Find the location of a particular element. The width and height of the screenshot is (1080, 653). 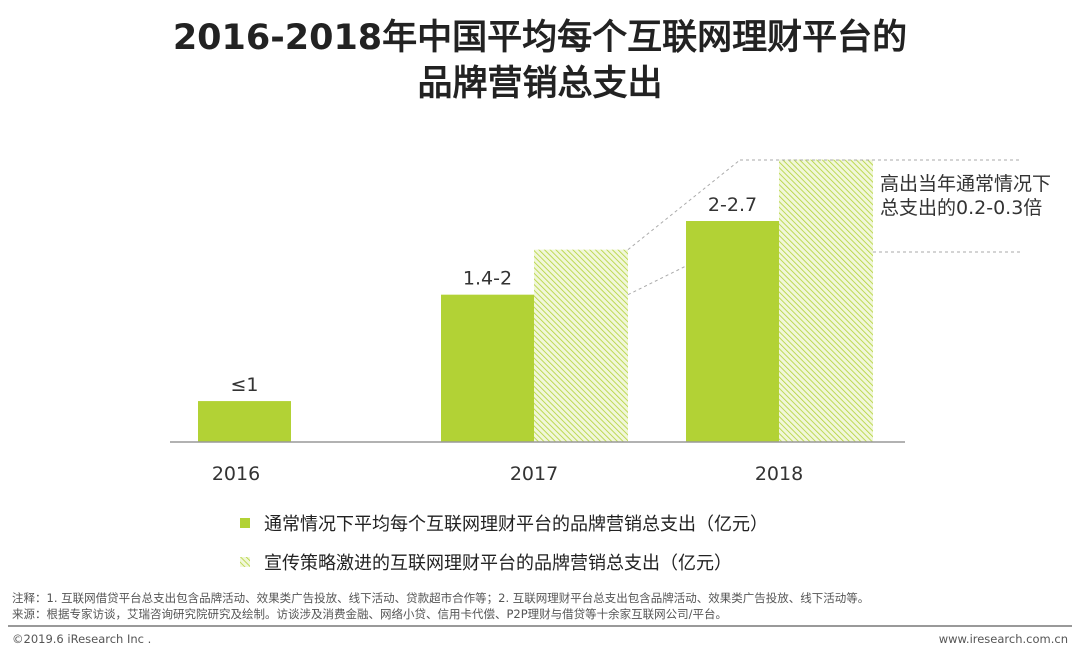

bar-normal-2018 is located at coordinates (732, 331).